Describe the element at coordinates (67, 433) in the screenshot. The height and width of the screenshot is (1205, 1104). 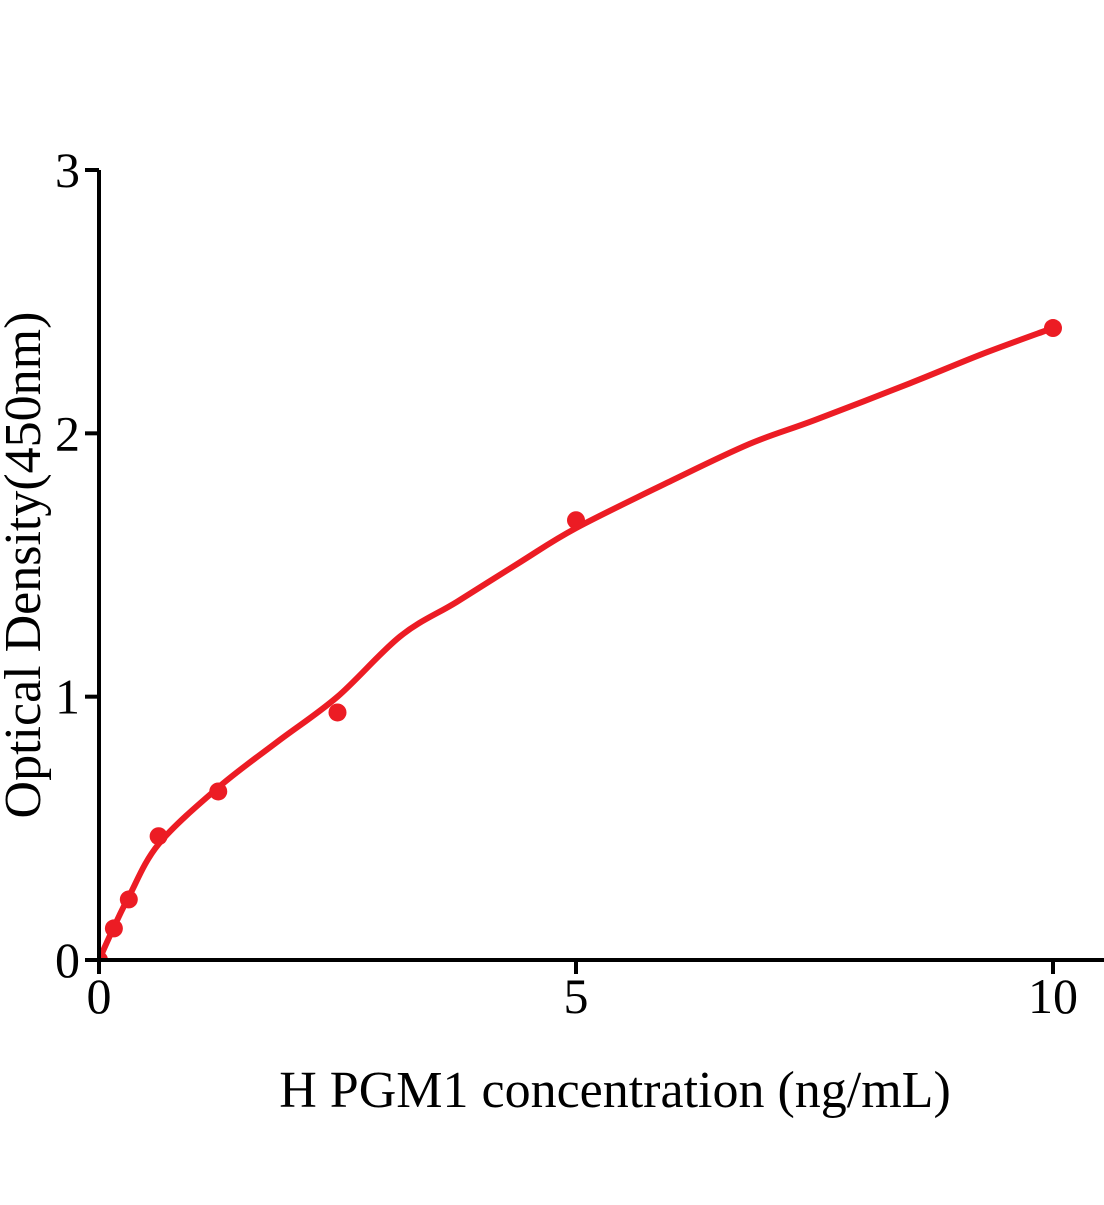
I see `y-tick-label: 2` at that location.